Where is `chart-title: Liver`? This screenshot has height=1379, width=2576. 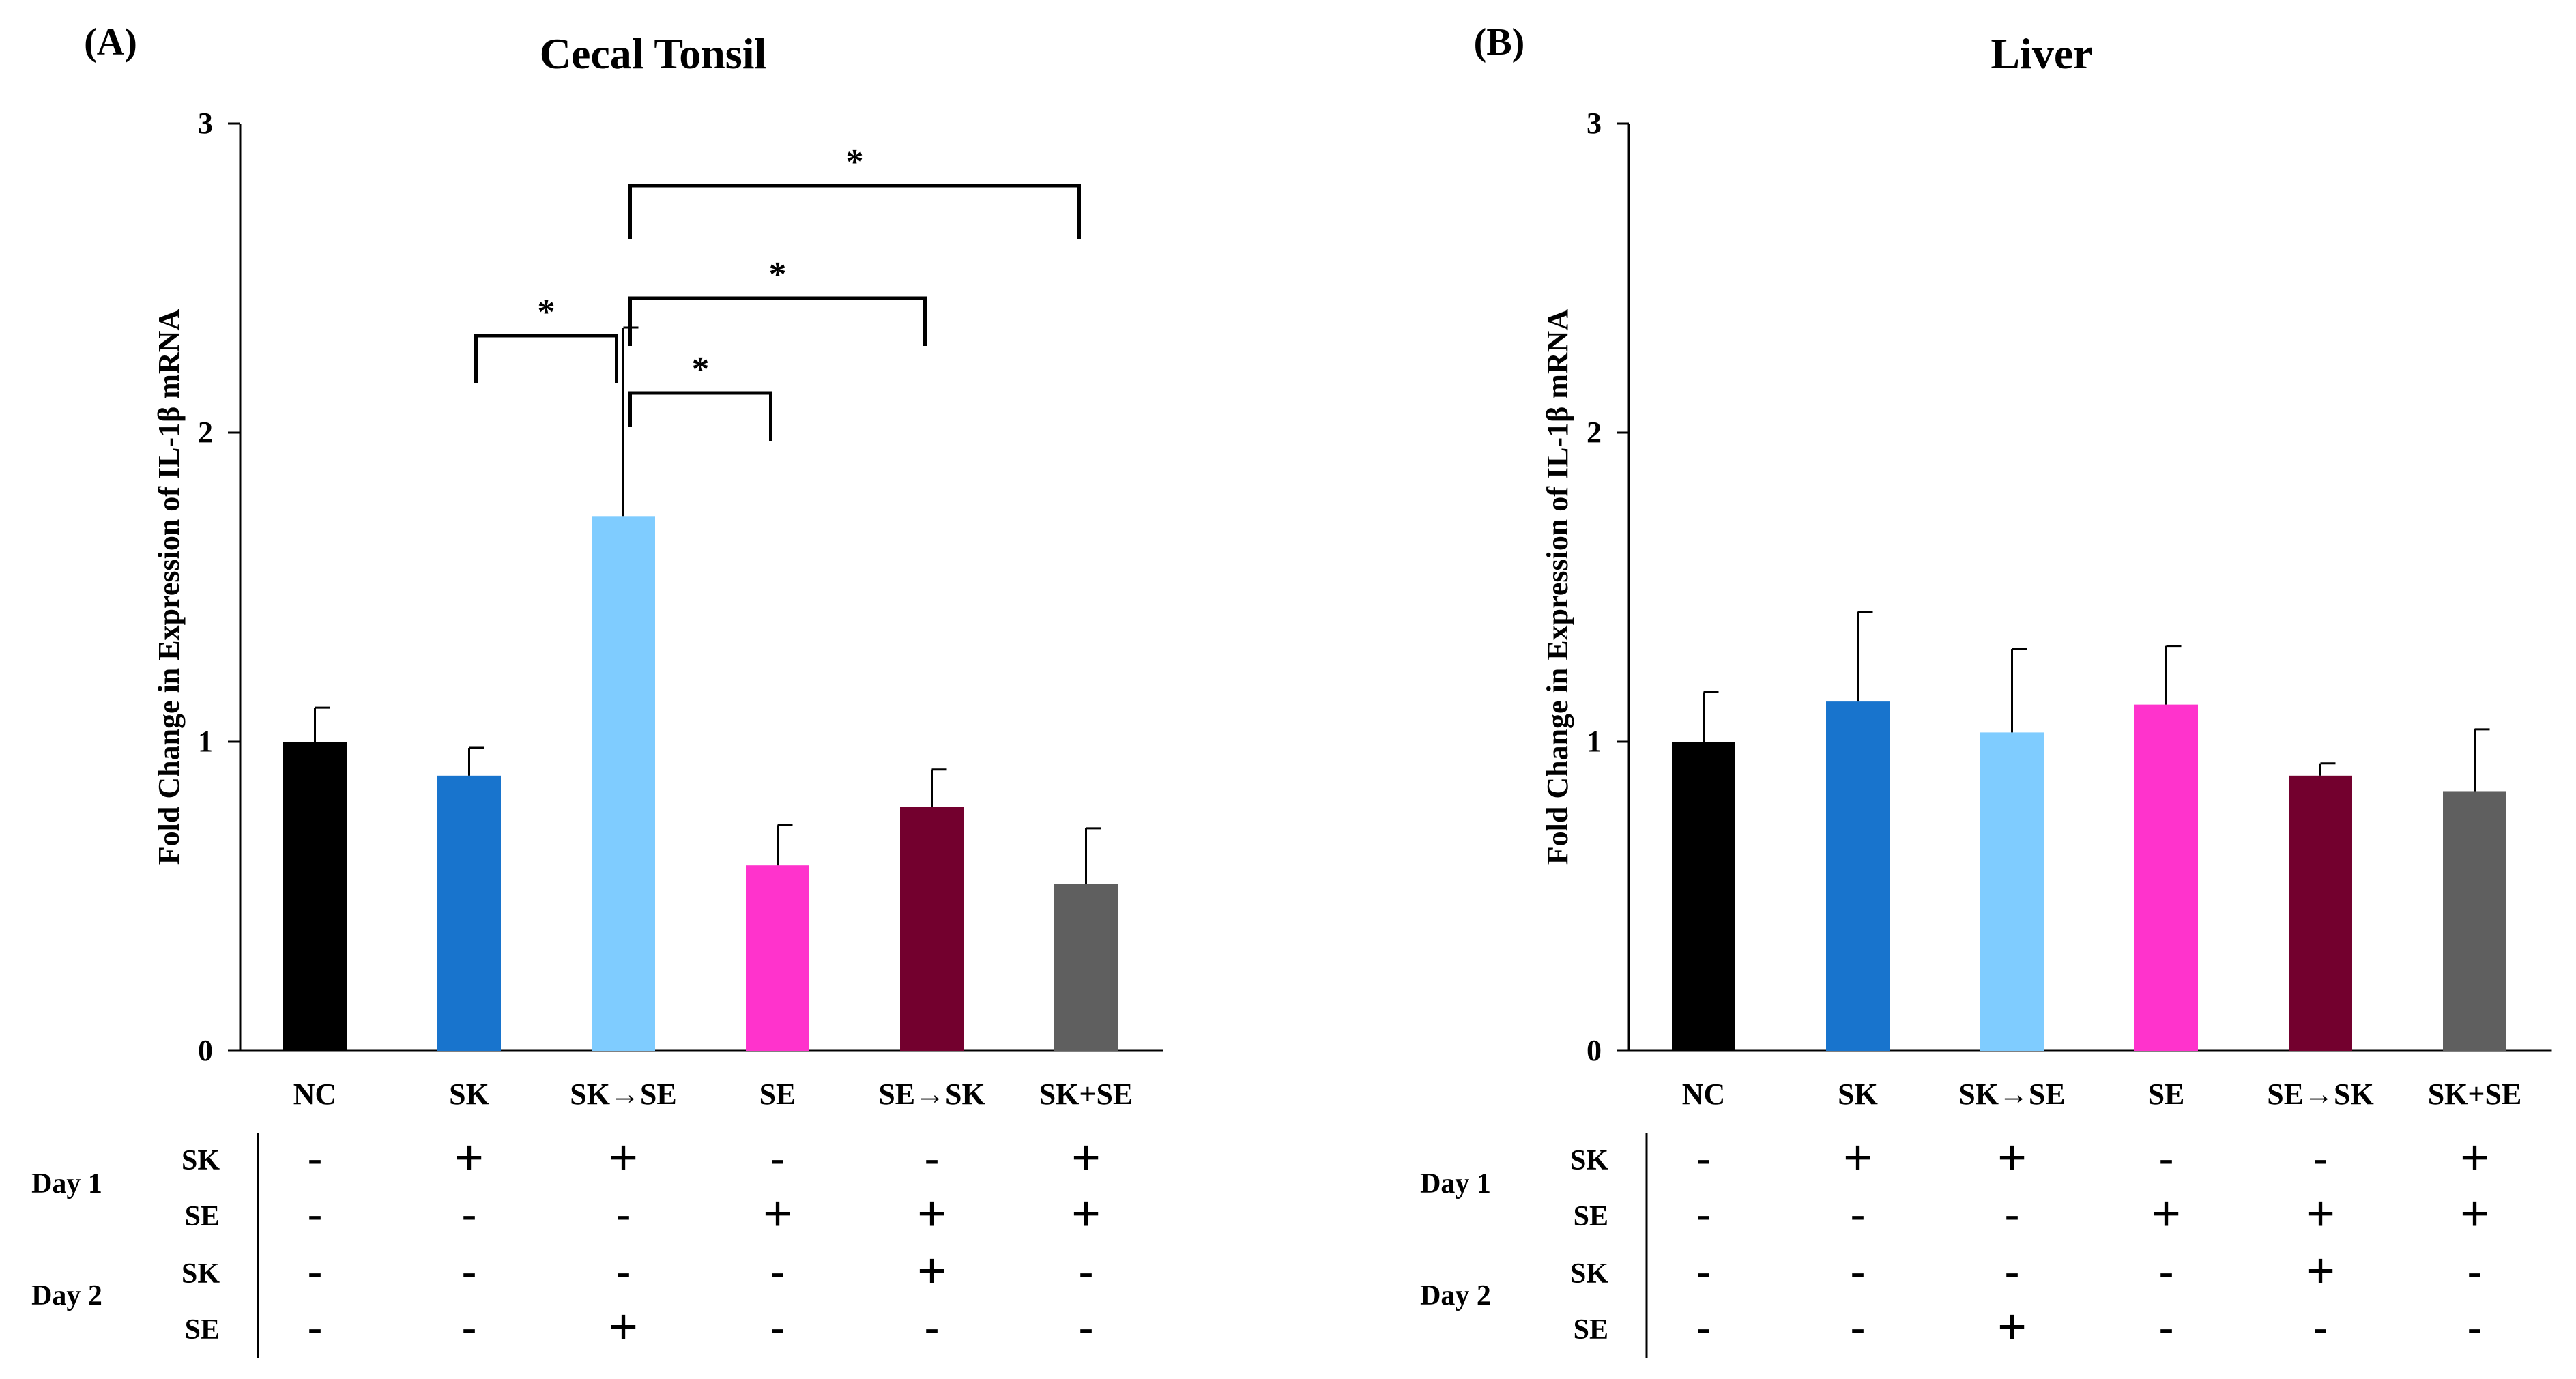
chart-title: Liver is located at coordinates (2041, 53).